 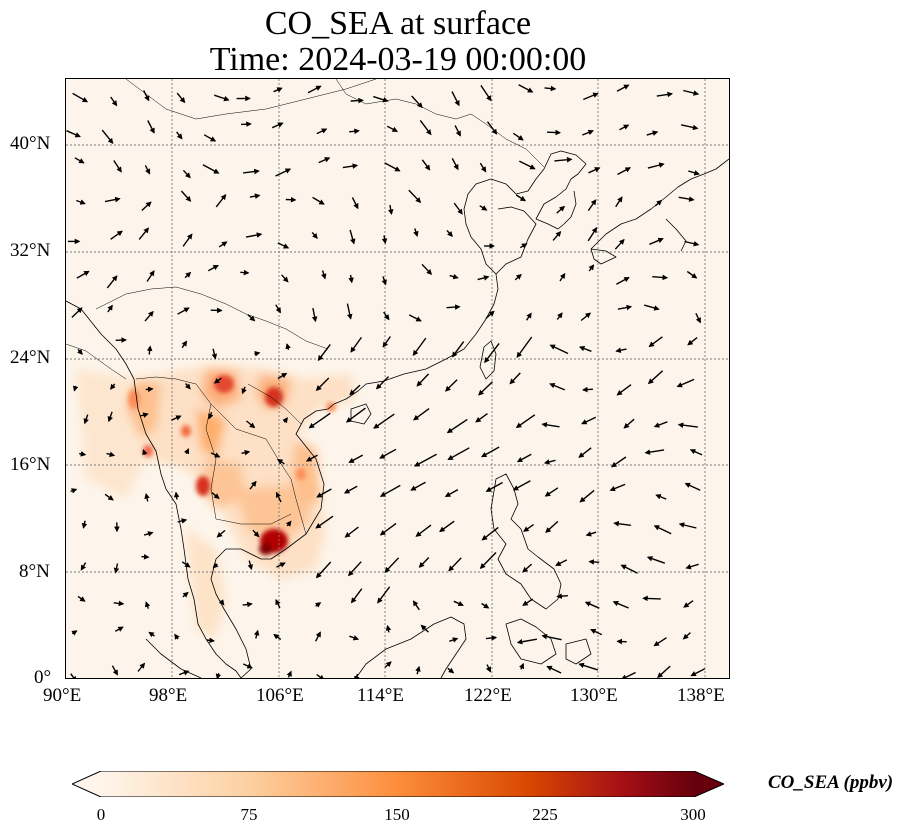 I want to click on y-tick-label-8n: 8°N, so click(x=34, y=571).